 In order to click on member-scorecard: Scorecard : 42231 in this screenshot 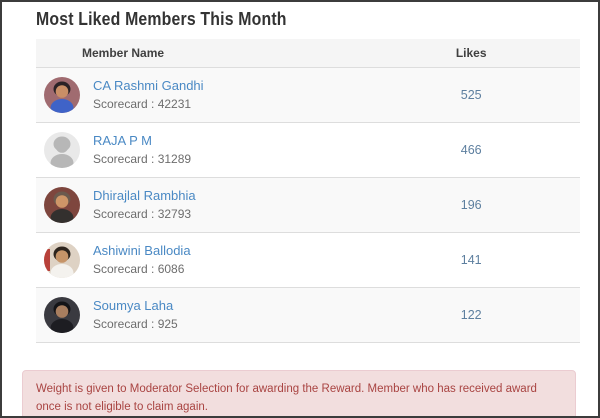, I will do `click(148, 104)`.